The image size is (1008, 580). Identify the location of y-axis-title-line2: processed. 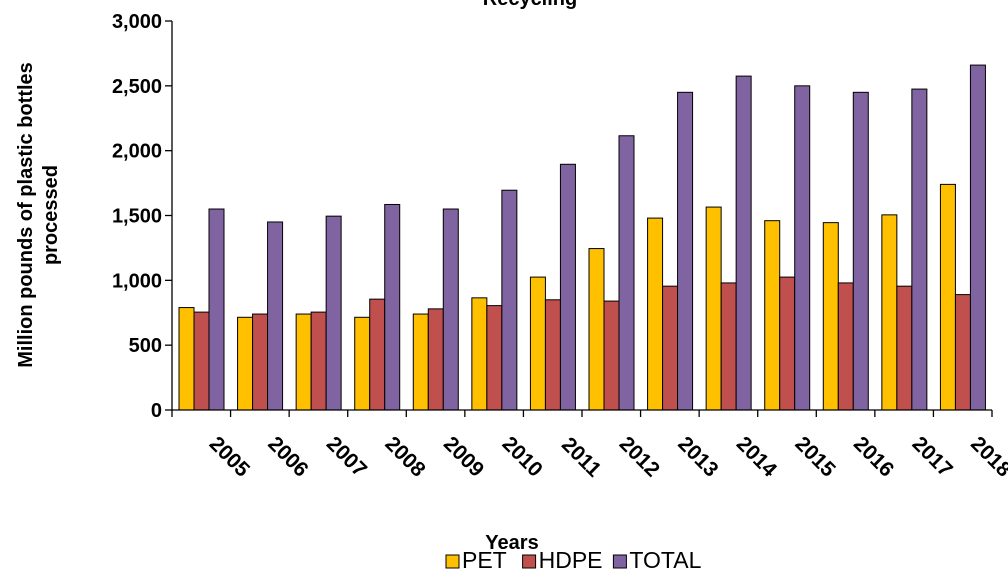
(51, 215).